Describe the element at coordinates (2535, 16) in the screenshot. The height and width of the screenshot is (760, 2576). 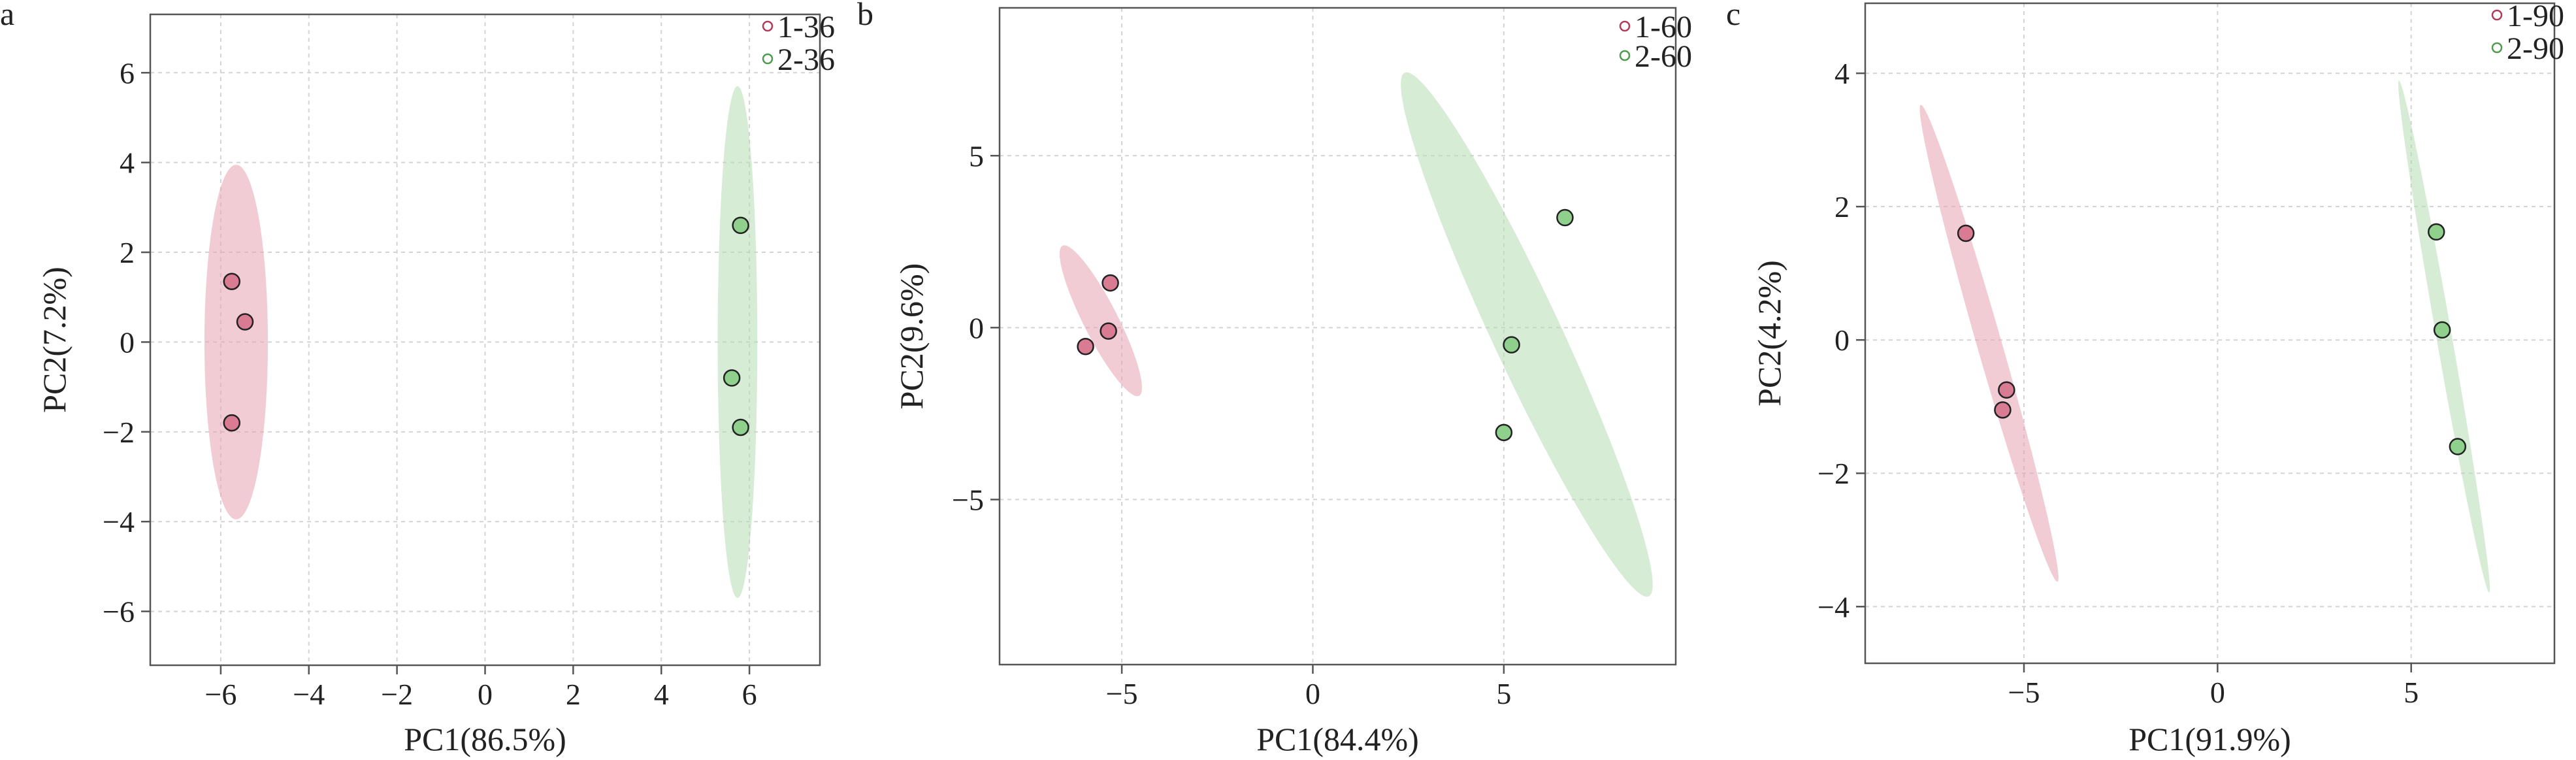
I see `legend-label-1-90: 1-90` at that location.